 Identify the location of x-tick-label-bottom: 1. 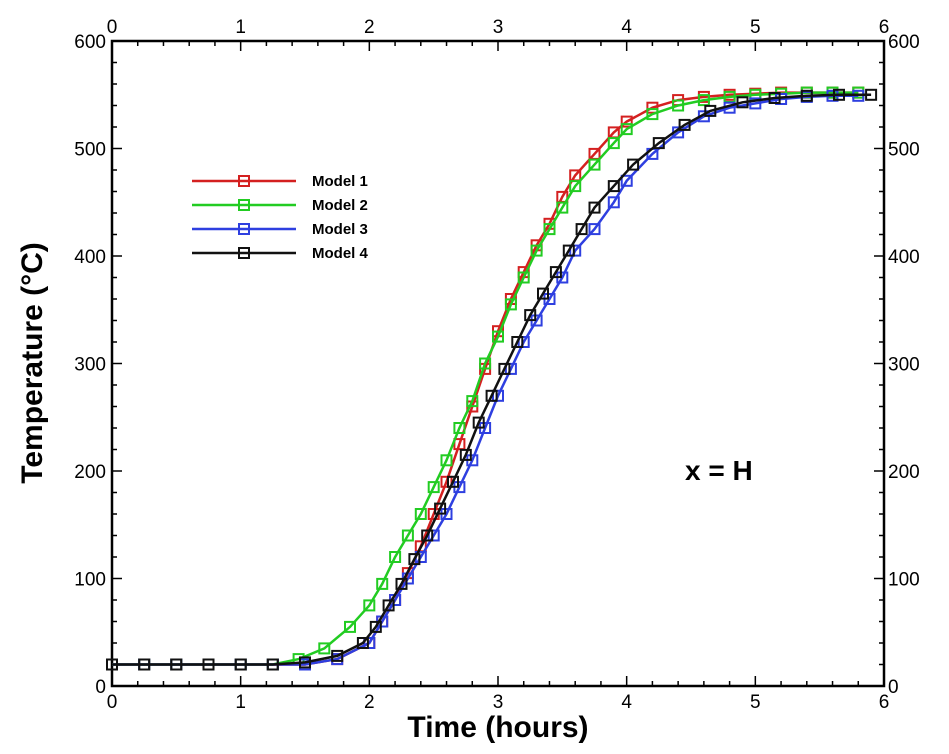
(240, 702).